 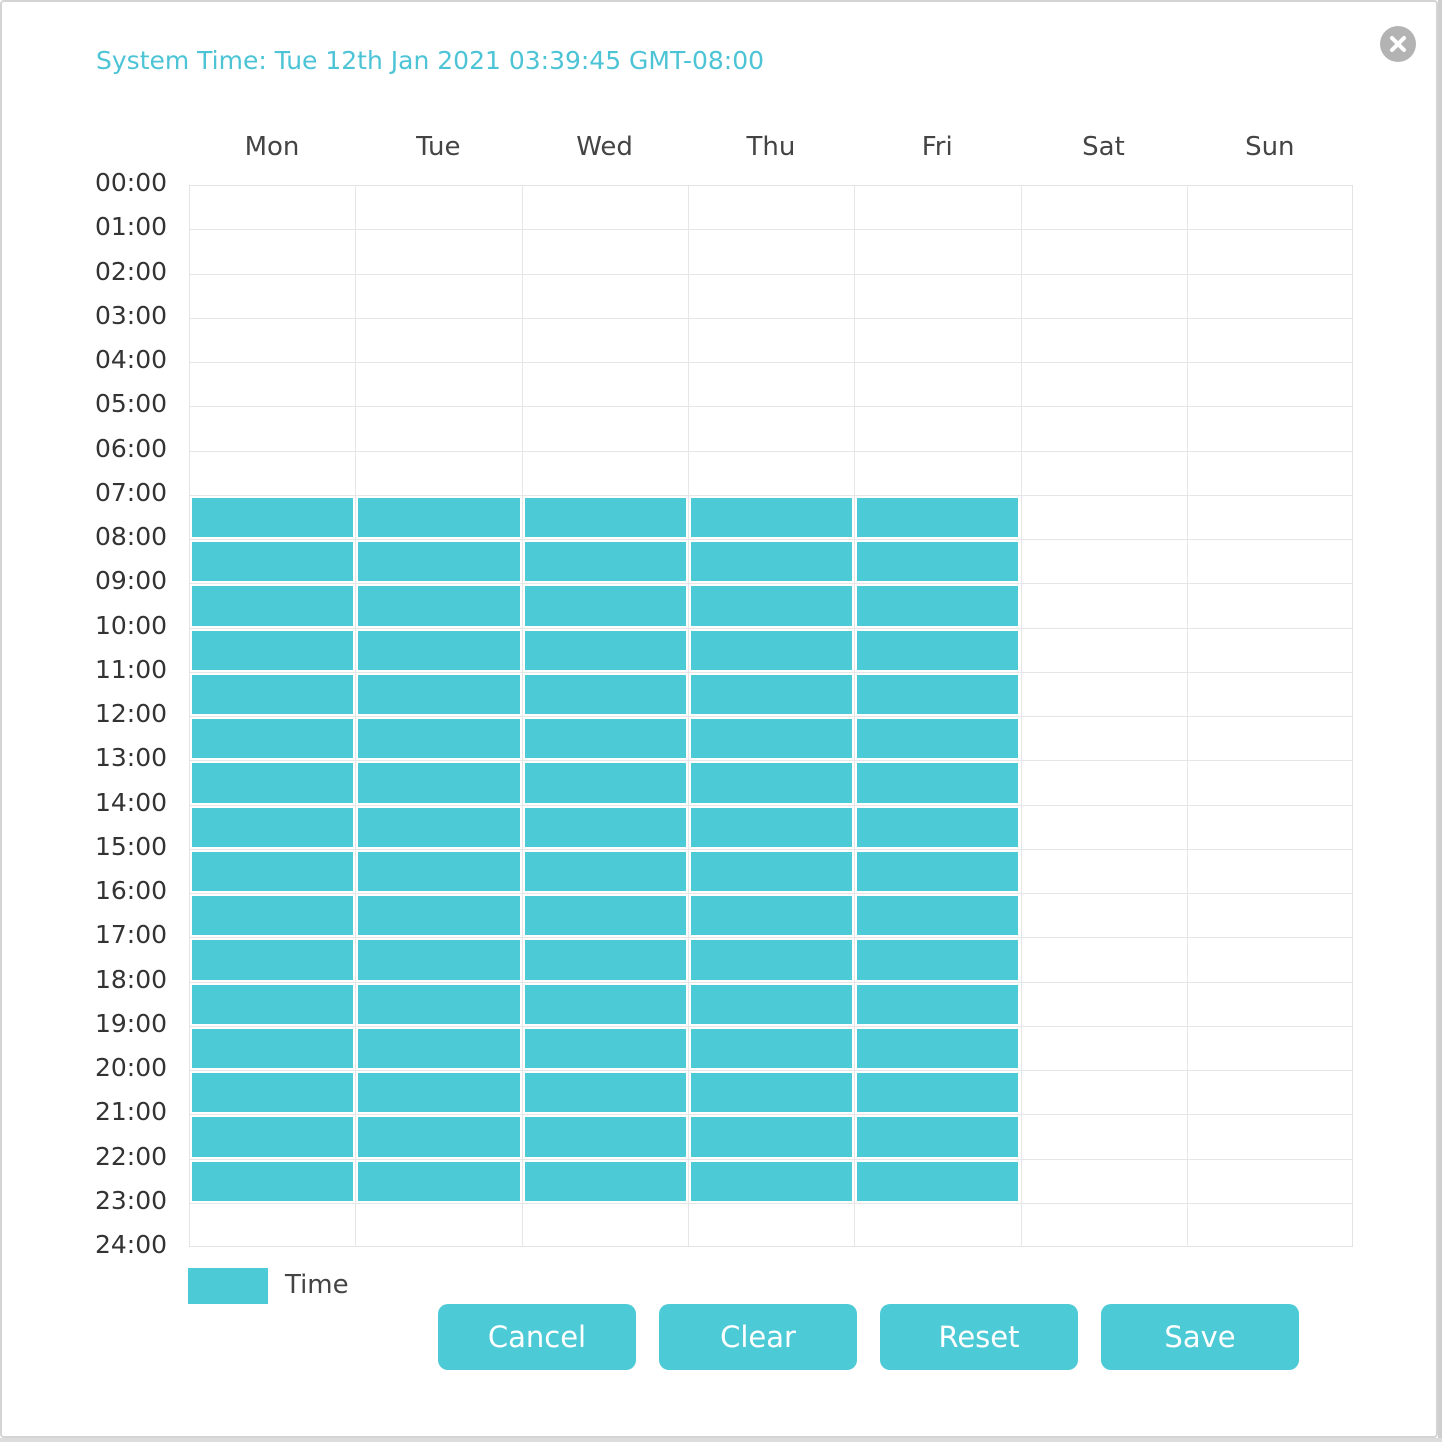 I want to click on day-header-fri: Fri, so click(x=937, y=147).